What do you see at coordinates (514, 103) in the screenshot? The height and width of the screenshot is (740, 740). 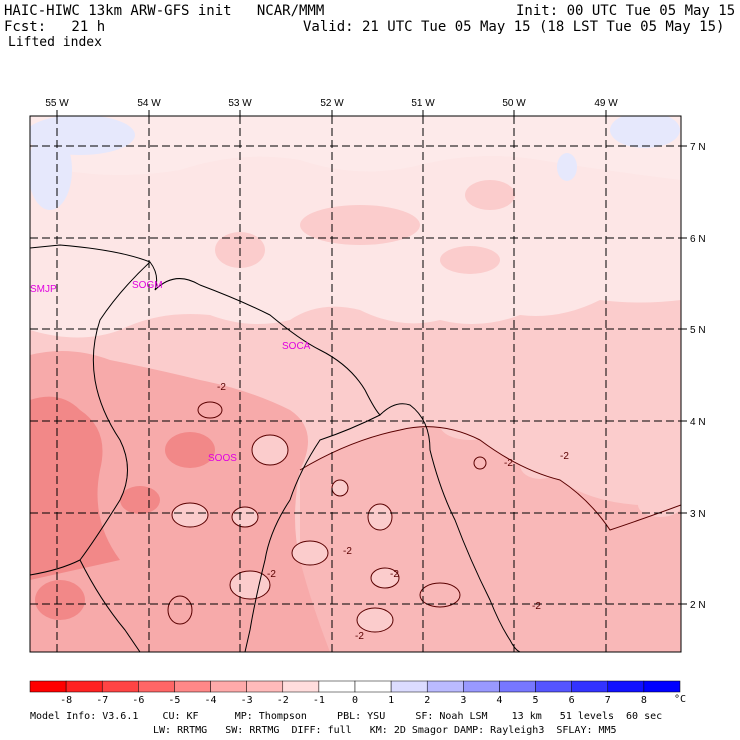 I see `lon-label: 50 W` at bounding box center [514, 103].